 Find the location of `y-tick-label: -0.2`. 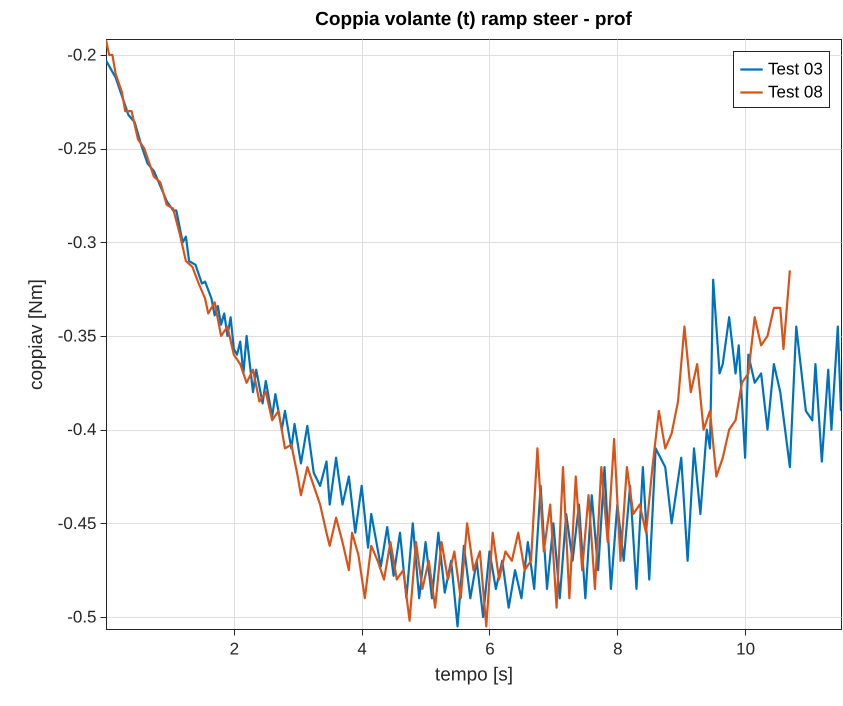

y-tick-label: -0.2 is located at coordinates (81, 54).